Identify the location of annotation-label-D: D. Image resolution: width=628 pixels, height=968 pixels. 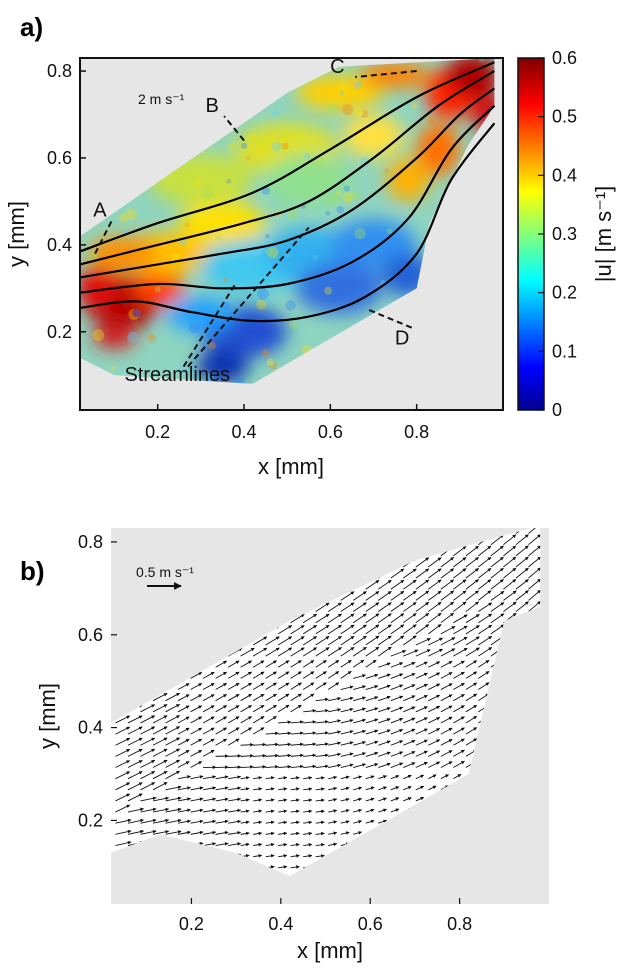
(402, 339).